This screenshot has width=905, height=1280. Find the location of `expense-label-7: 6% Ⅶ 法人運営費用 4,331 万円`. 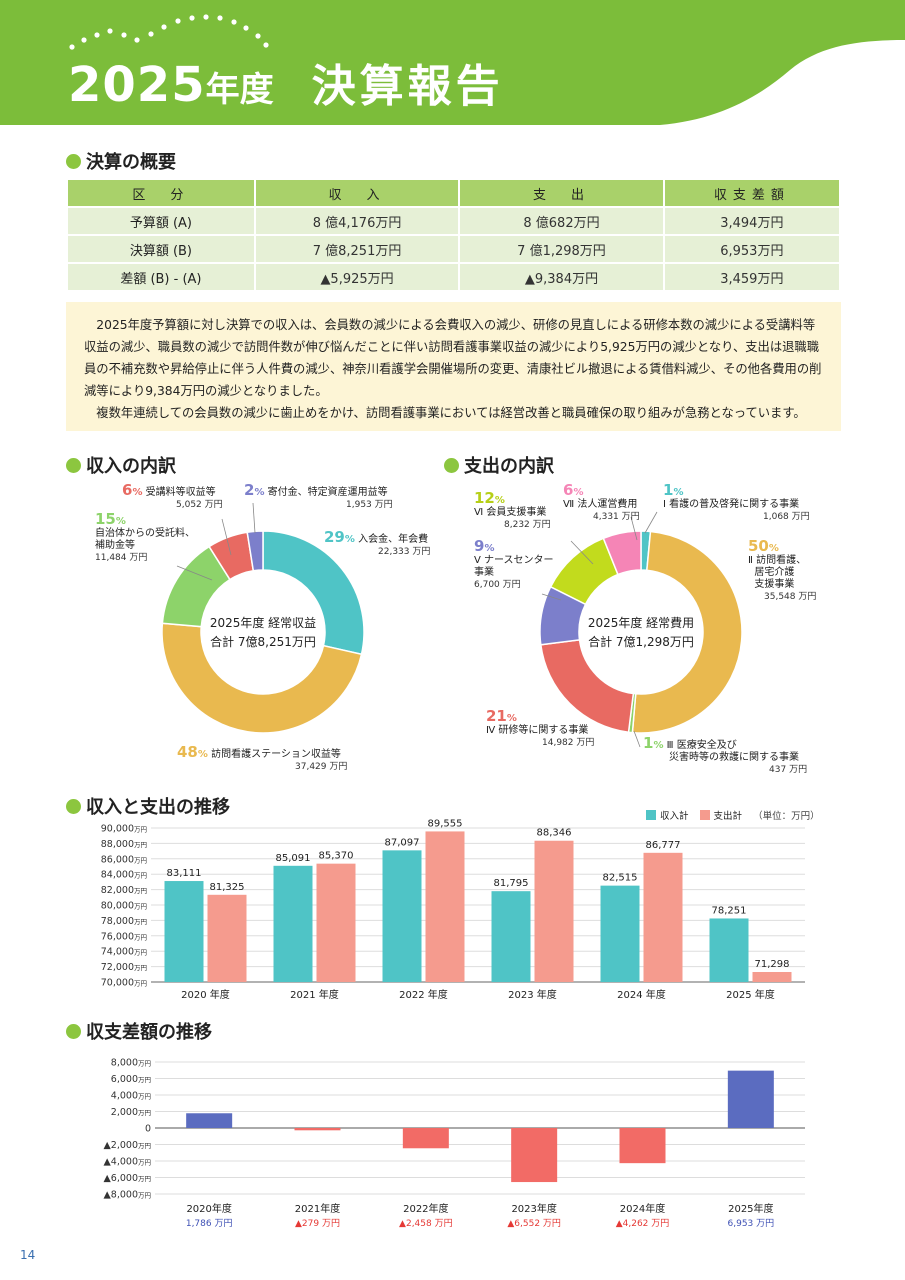

expense-label-7: 6% Ⅶ 法人運営費用 4,331 万円 is located at coordinates (601, 502).